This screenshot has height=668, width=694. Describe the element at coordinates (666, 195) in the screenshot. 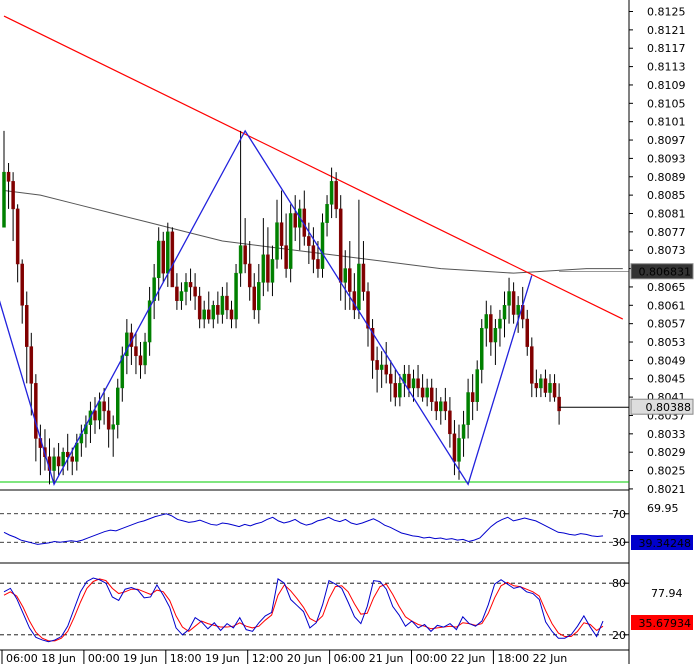

I see `price-tick-label: 0.8085` at that location.